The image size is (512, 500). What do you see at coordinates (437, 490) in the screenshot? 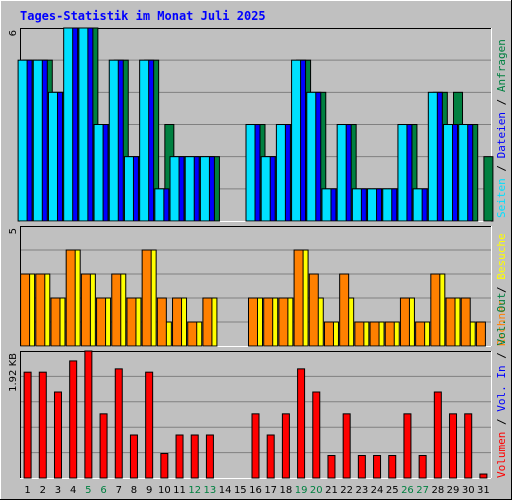
I see `x-tick-day-28: 28` at bounding box center [437, 490].